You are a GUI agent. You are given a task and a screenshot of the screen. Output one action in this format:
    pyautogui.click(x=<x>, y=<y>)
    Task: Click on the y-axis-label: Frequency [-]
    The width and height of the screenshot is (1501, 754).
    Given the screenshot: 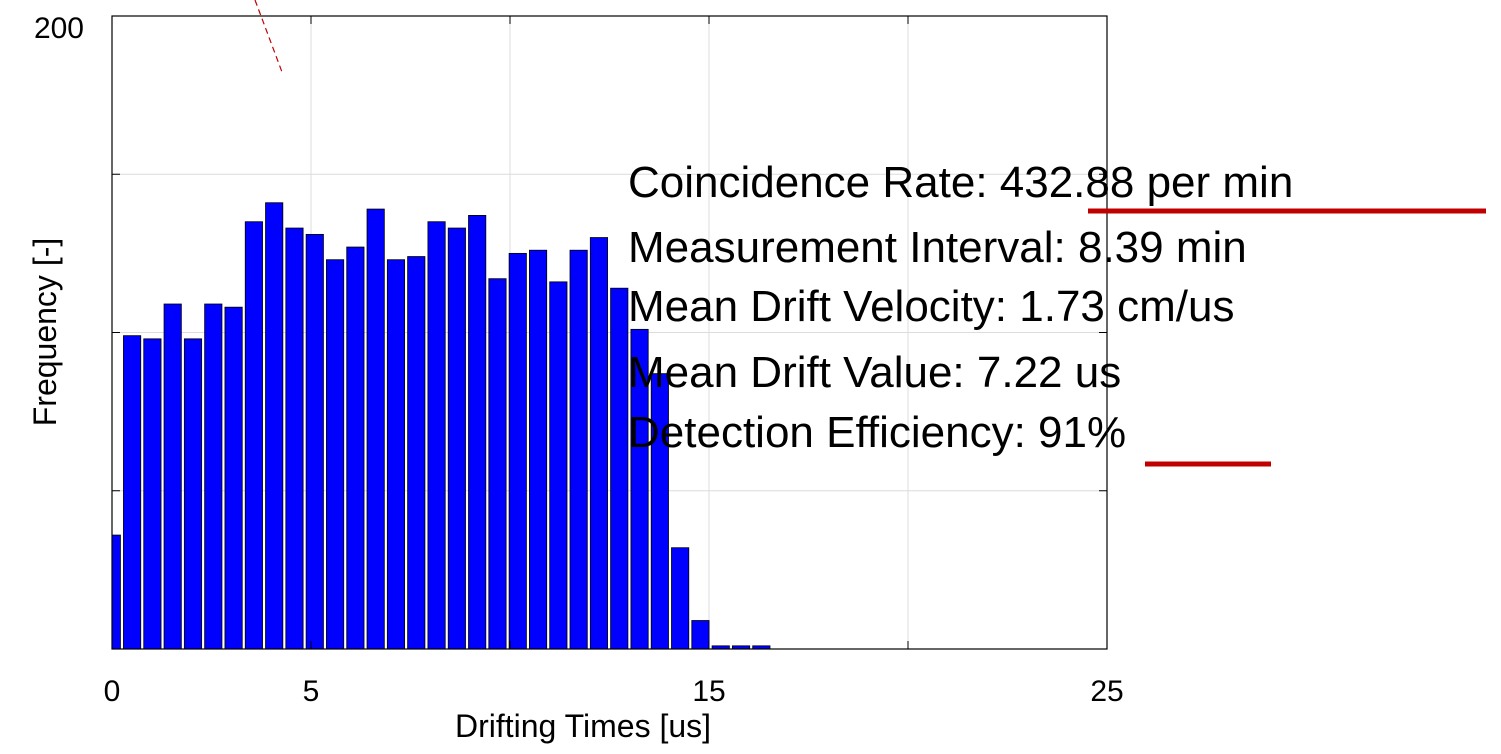 What is the action you would take?
    pyautogui.click(x=45, y=332)
    